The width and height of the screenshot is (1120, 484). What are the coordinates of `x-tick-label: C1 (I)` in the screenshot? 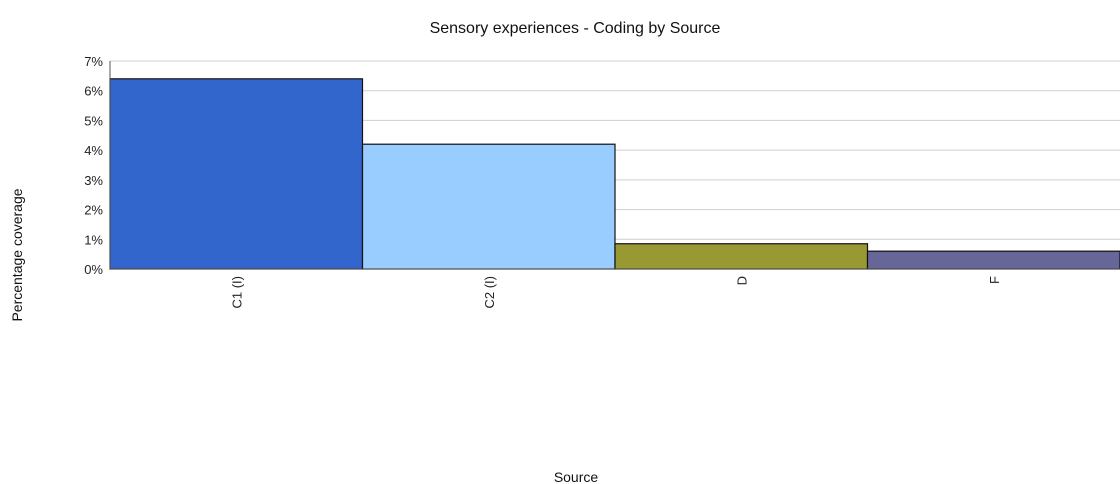 It's located at (236, 292).